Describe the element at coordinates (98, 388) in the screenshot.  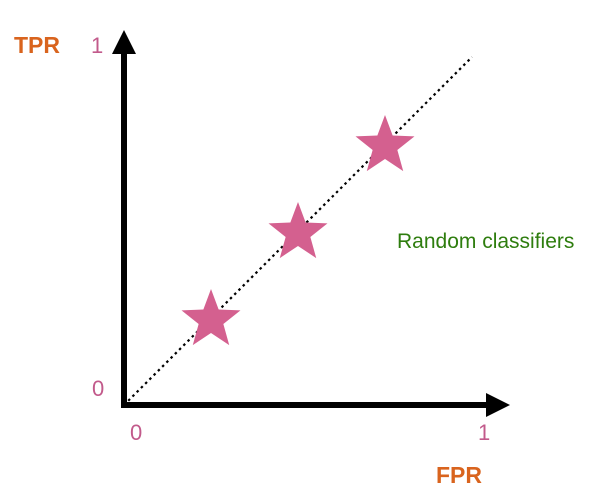
I see `y-tick-label-0: 0` at that location.